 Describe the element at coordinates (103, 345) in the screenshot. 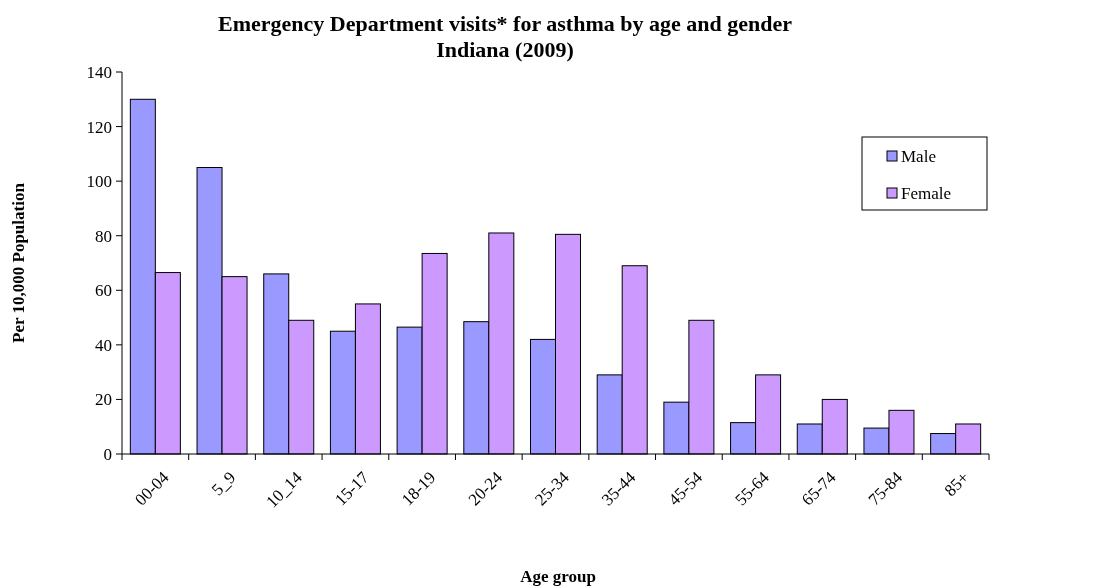

I see `y-tick-label: 40` at that location.